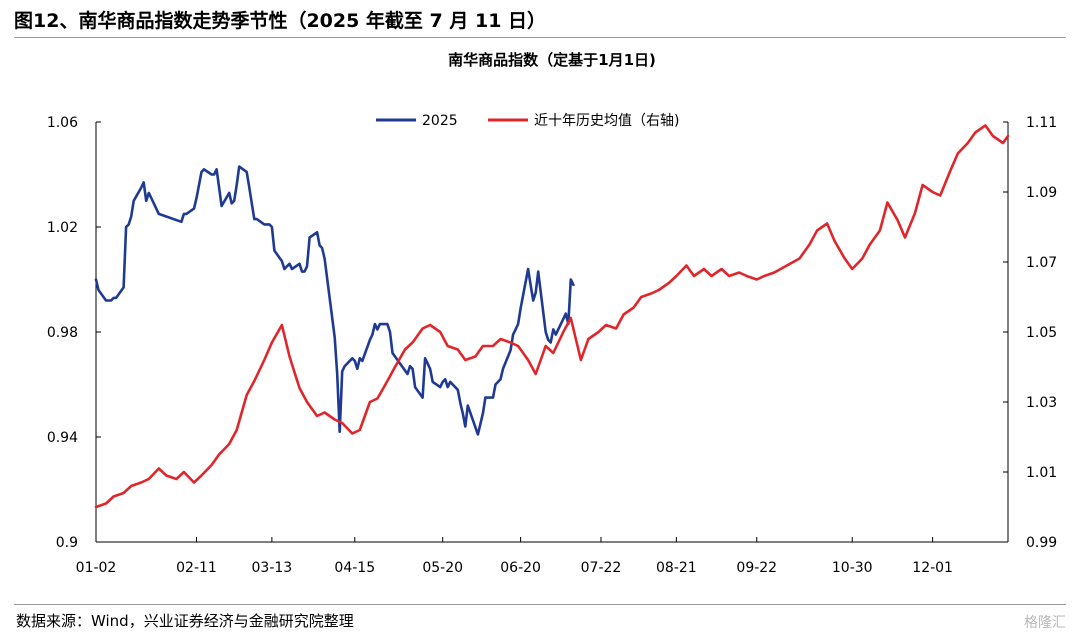  I want to click on title-rule, so click(540, 37).